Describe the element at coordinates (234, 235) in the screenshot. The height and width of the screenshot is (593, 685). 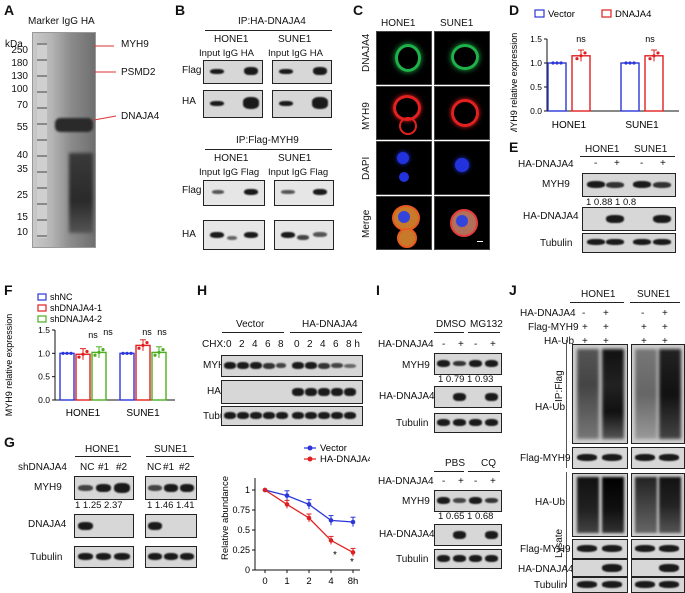
I see `blot-b-bottom-ha-hone1` at that location.